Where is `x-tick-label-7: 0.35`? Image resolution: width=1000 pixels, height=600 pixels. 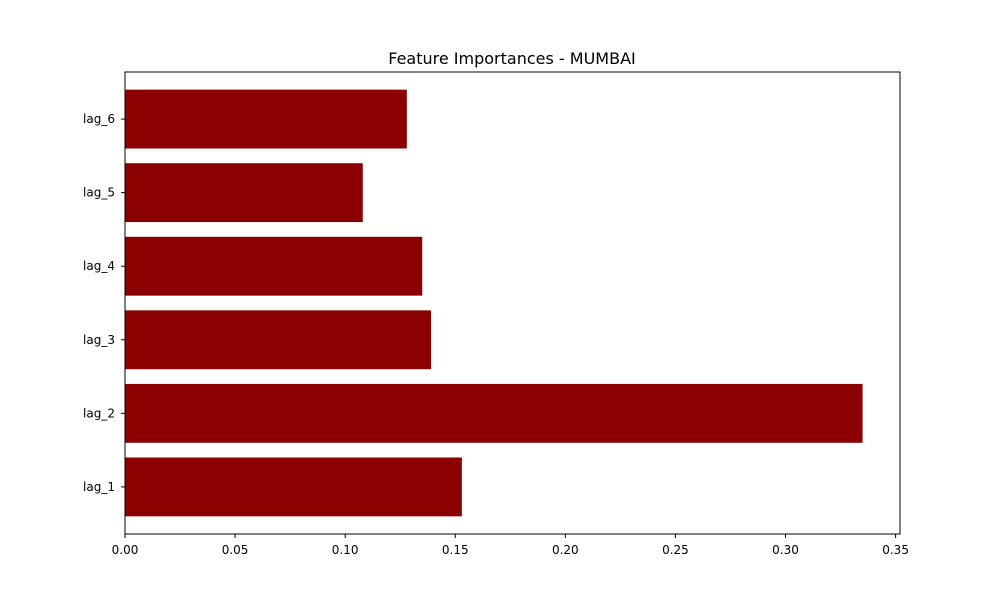
x-tick-label-7: 0.35 is located at coordinates (895, 550).